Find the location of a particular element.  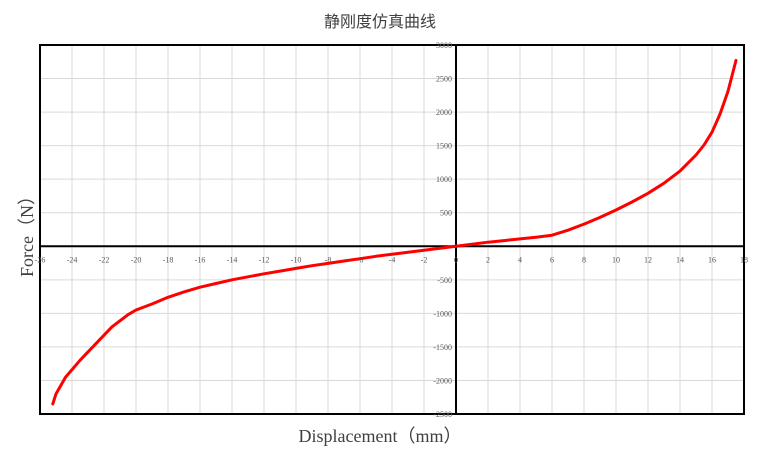

x-tick-label: -2 is located at coordinates (424, 259).